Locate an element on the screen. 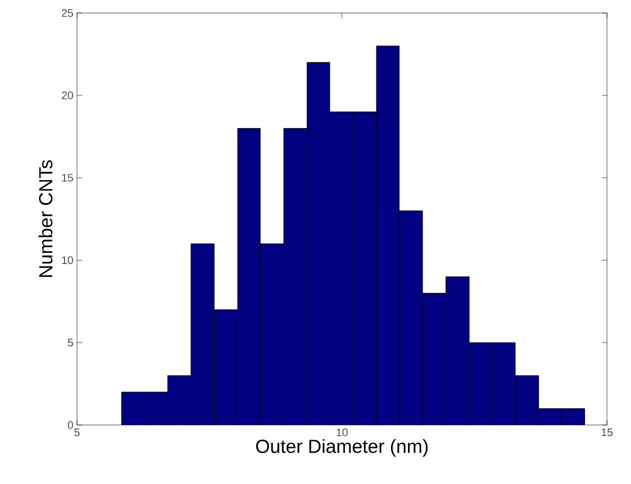  y-tick-label: 20 is located at coordinates (68, 96).